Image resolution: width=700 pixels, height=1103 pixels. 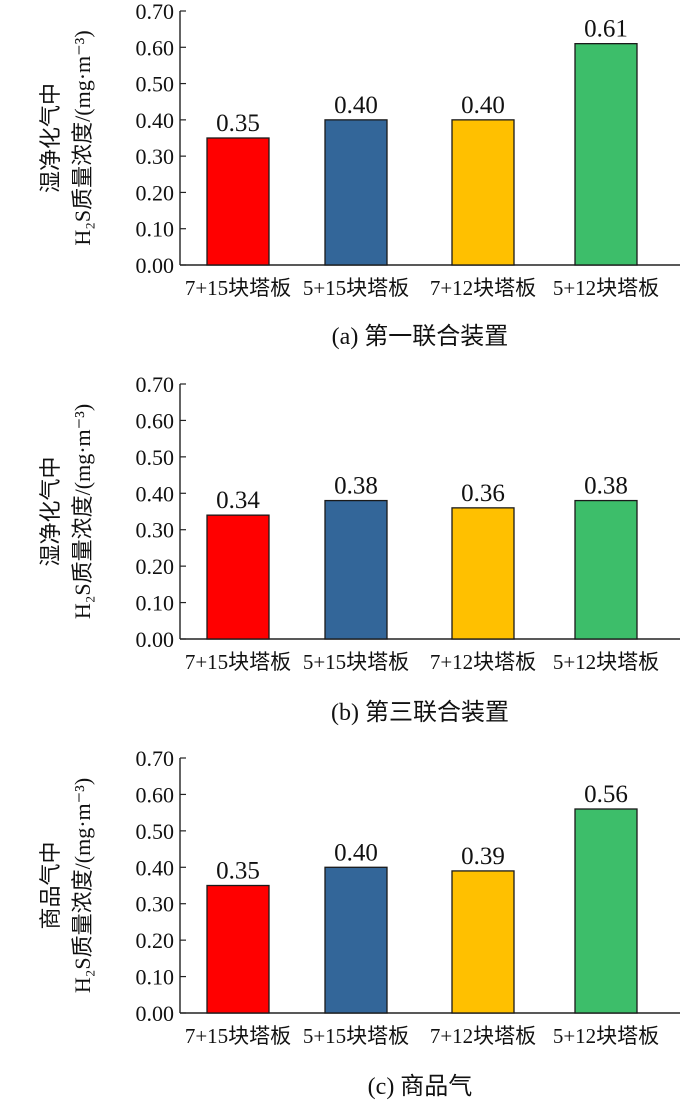 What do you see at coordinates (50, 885) in the screenshot?
I see `y-axis-label-line1: 商品气中` at bounding box center [50, 885].